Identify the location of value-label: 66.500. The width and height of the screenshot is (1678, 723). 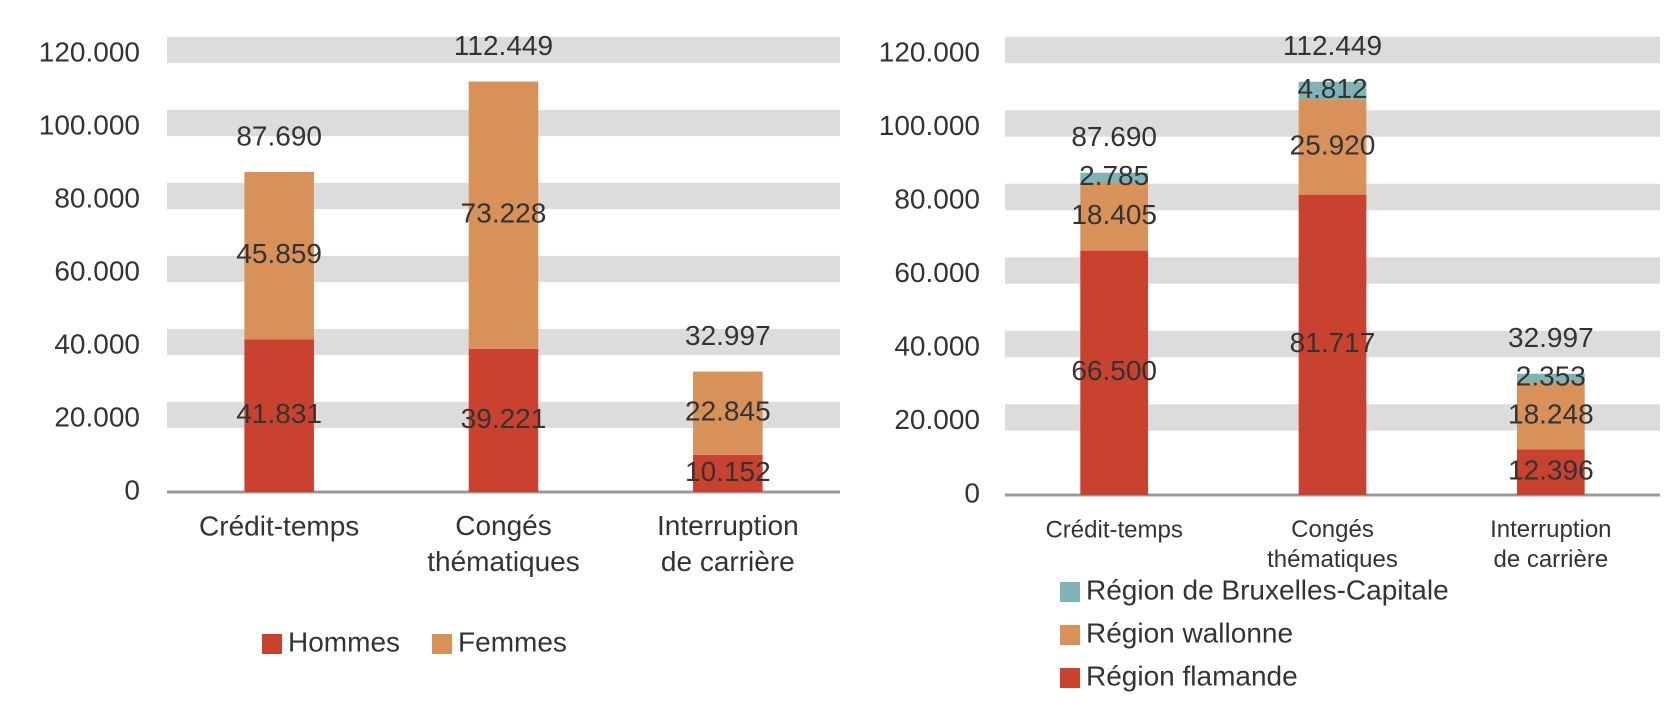
(1114, 370).